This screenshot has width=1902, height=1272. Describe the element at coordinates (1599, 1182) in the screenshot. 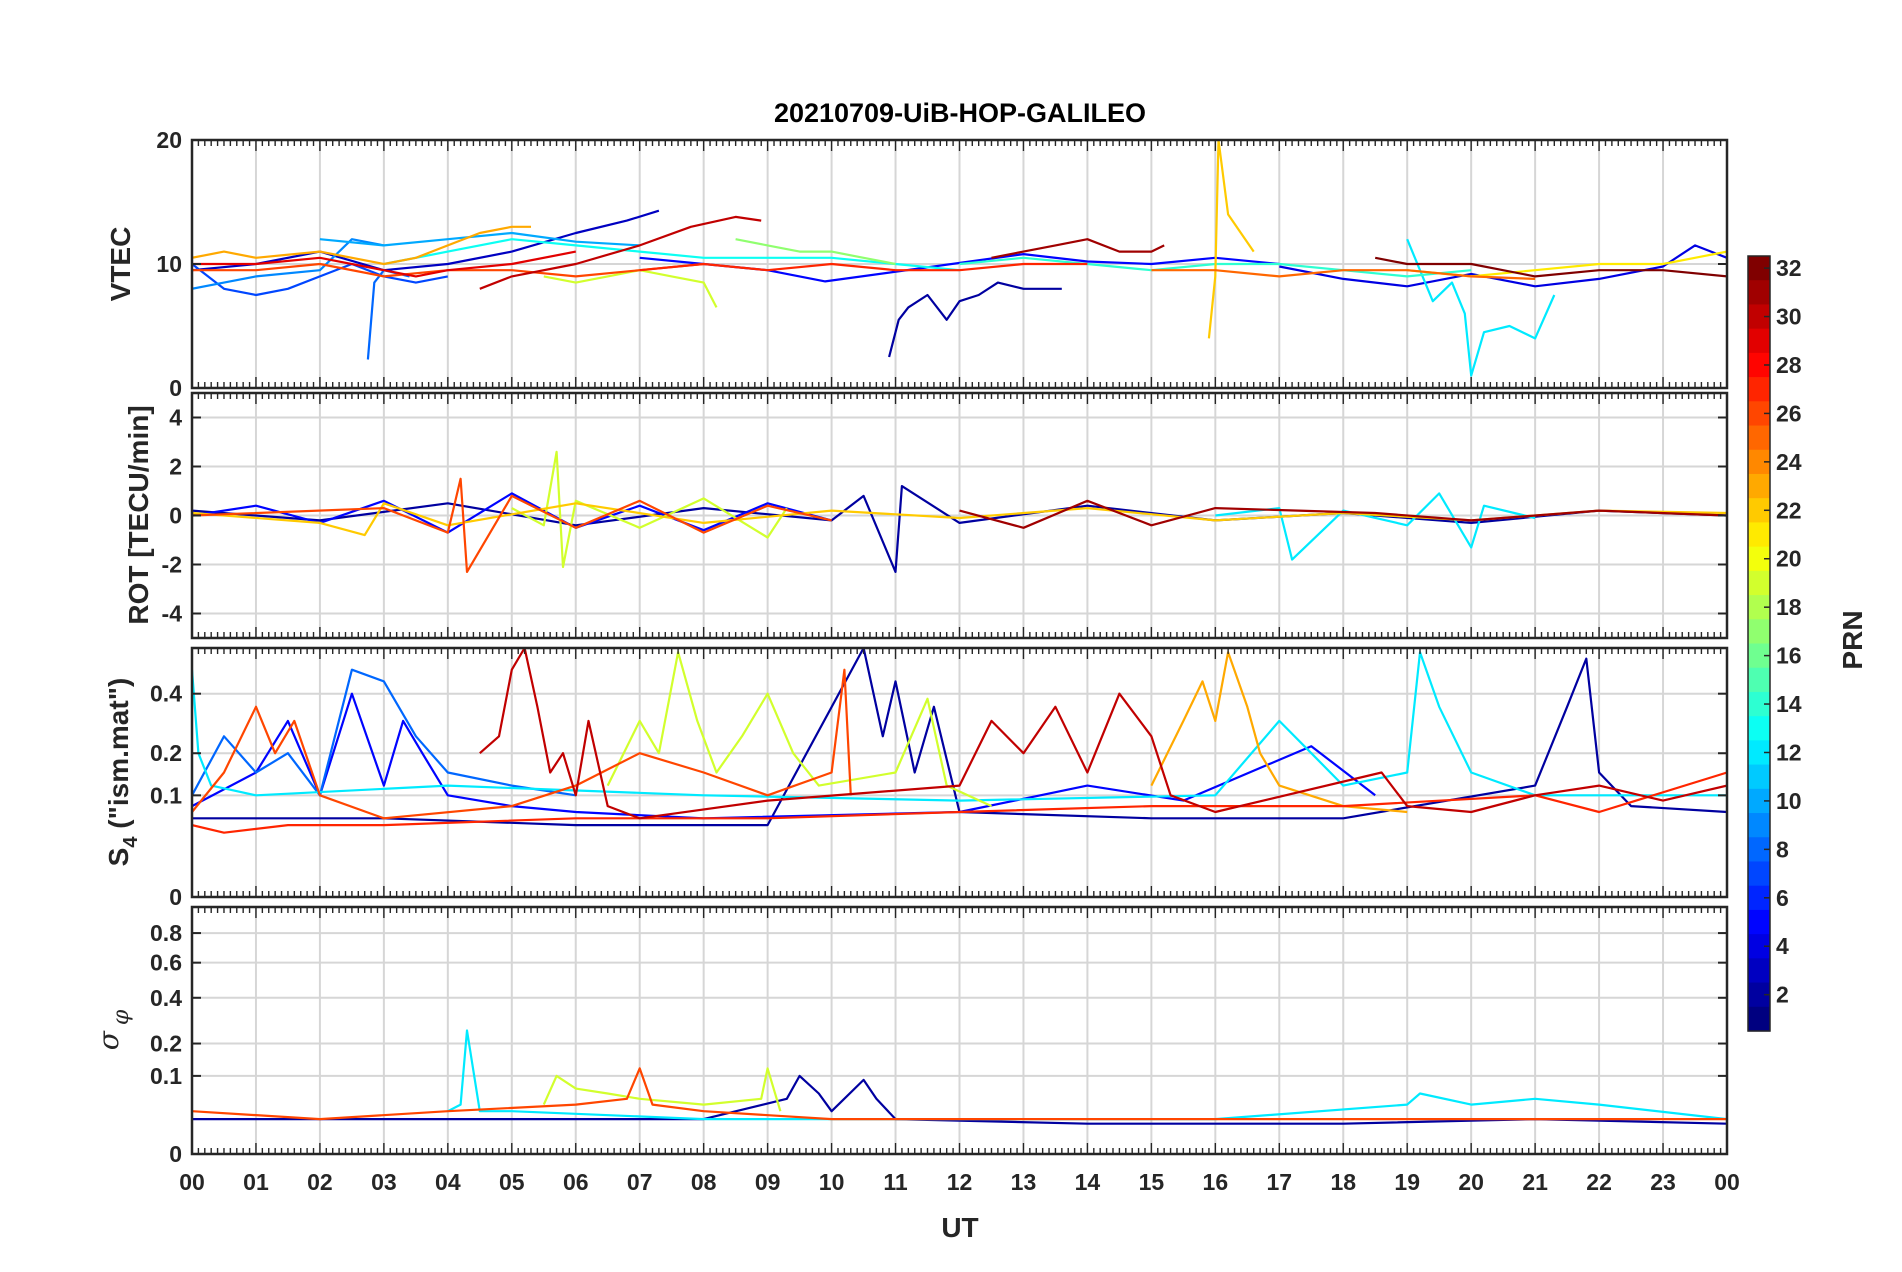

I see `x-tick-label: 22` at that location.